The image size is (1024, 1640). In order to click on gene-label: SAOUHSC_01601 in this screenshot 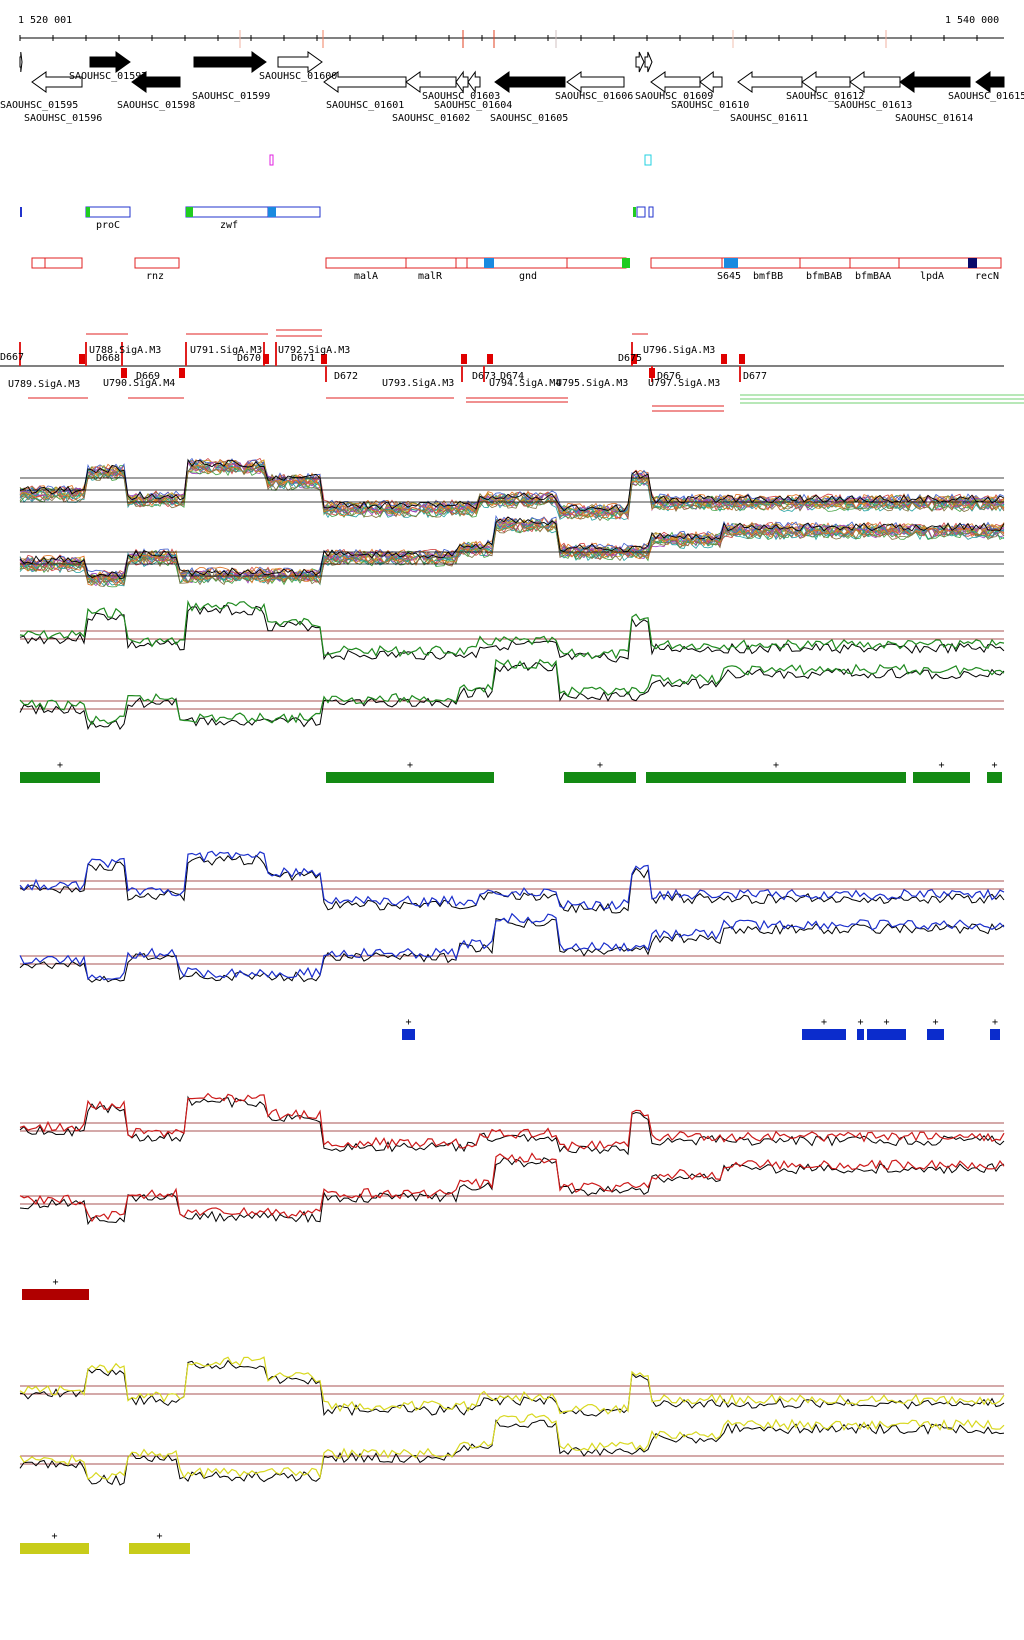, I will do `click(365, 105)`.